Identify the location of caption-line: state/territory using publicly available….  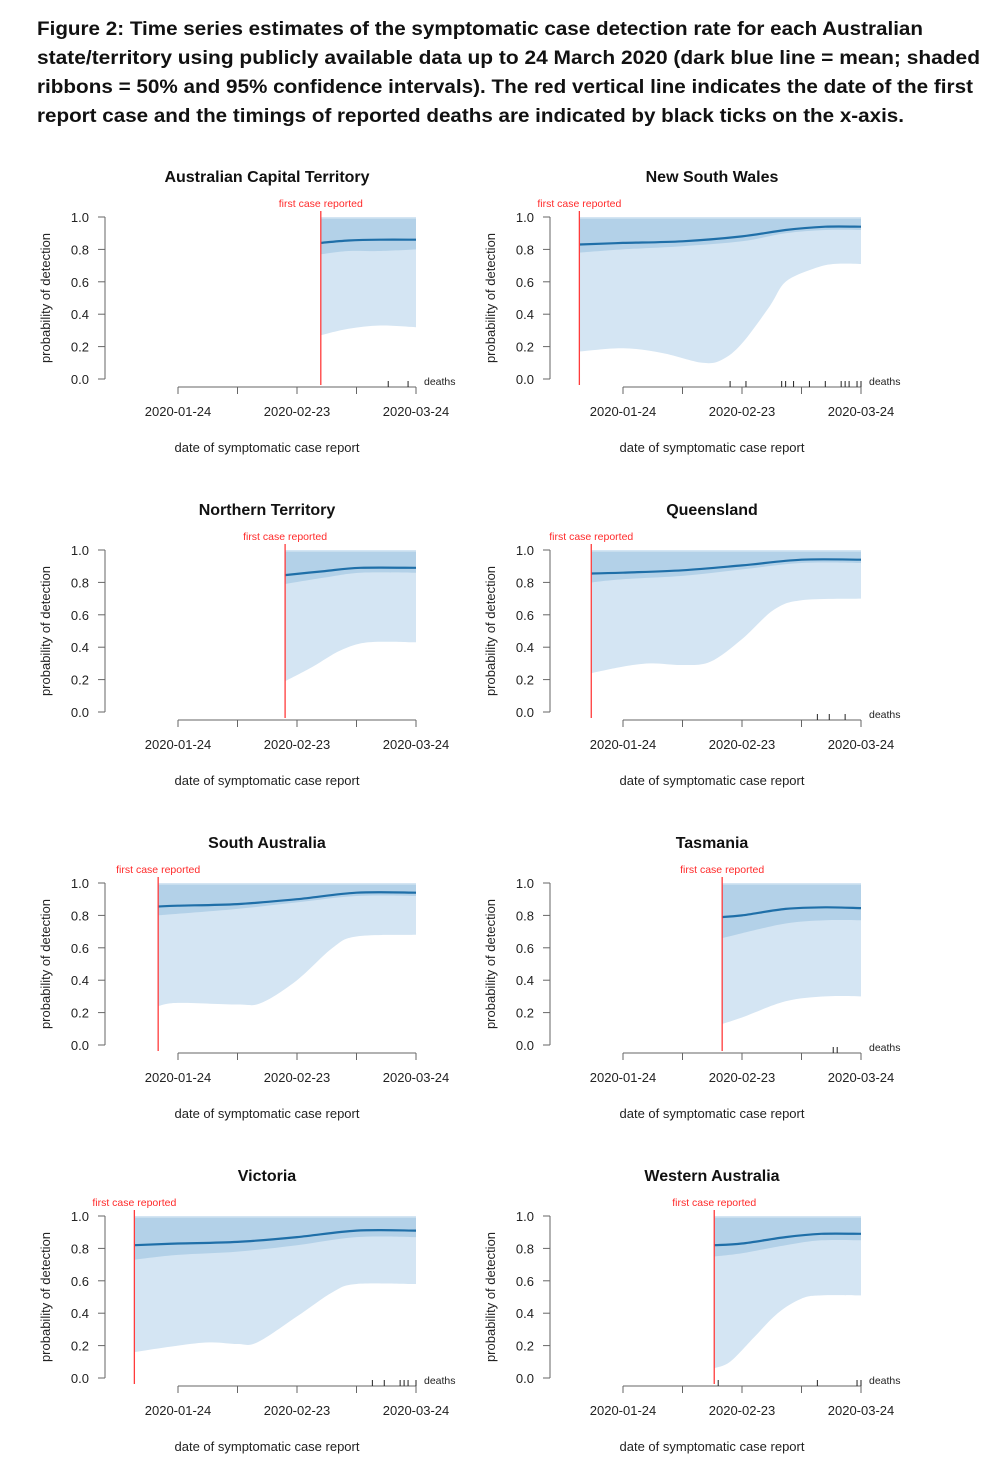
(508, 58).